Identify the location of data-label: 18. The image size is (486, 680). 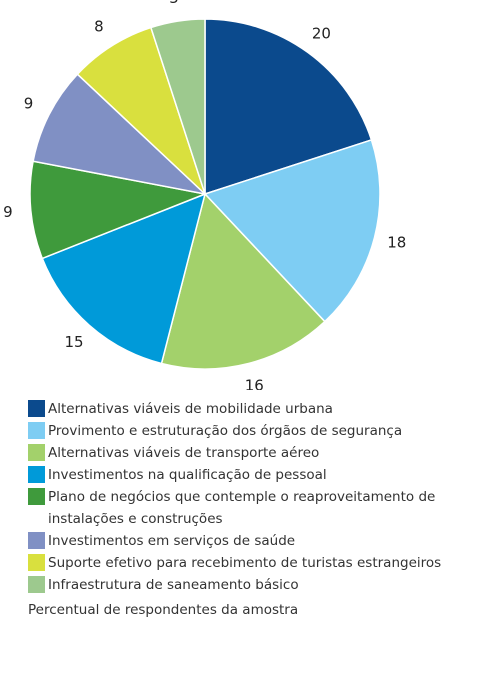
(396, 243).